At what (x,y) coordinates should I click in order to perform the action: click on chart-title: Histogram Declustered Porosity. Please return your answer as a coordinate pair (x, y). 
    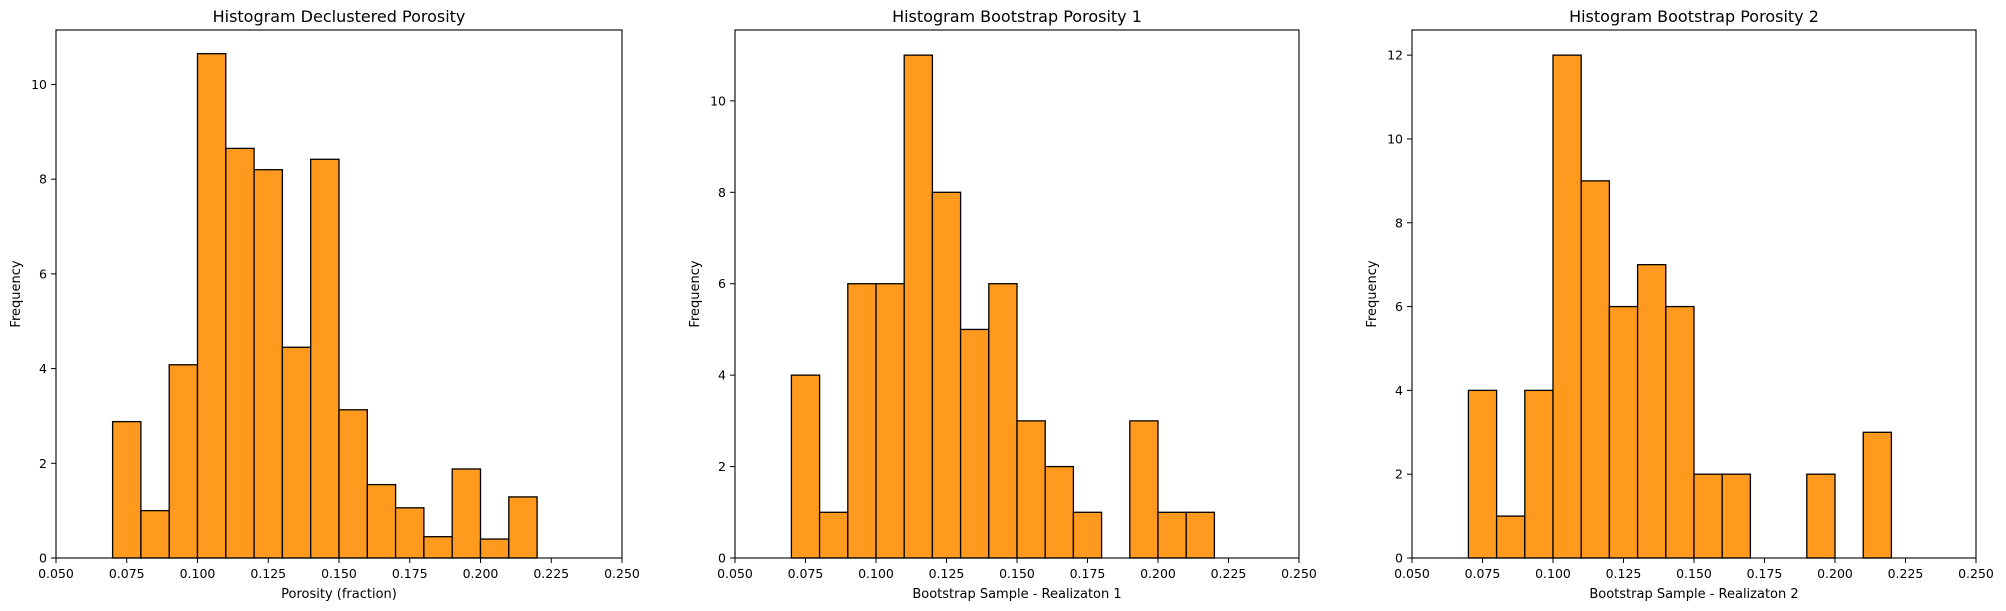
    Looking at the image, I should click on (339, 16).